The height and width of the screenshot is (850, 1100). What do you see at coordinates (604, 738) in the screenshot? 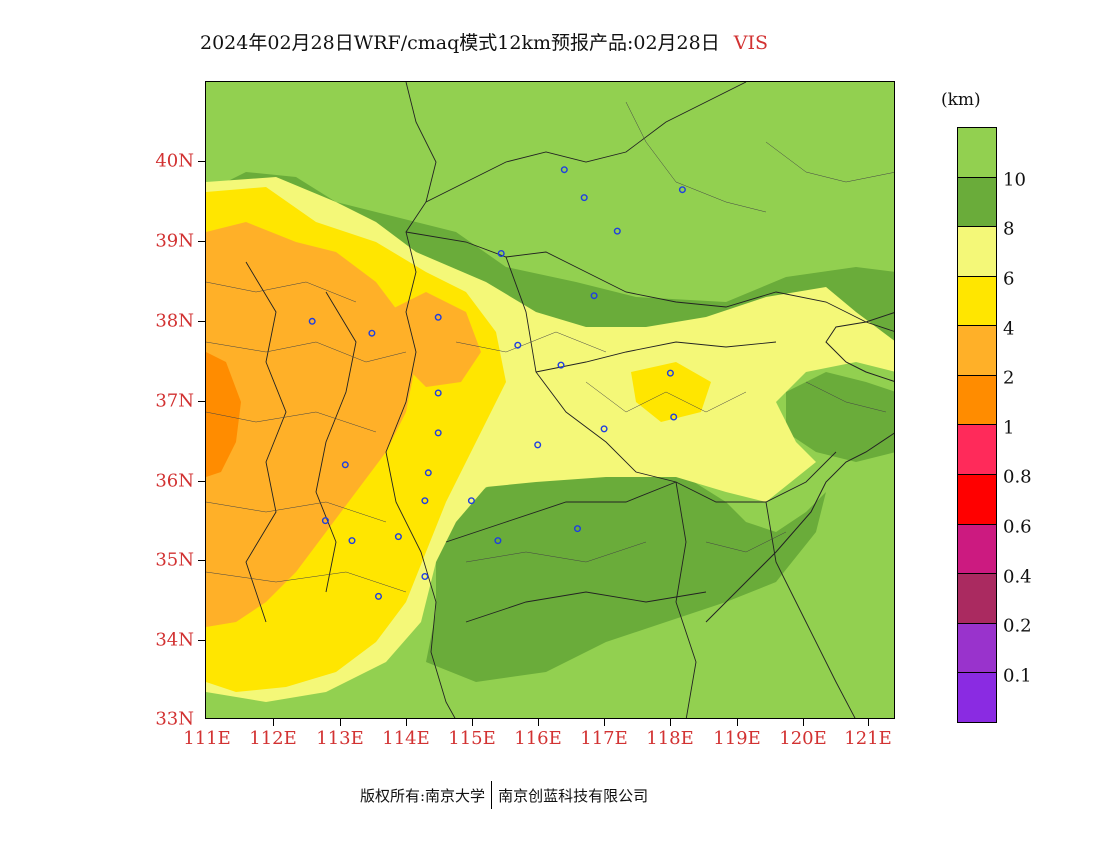
I see `xtick-117e: 117E` at bounding box center [604, 738].